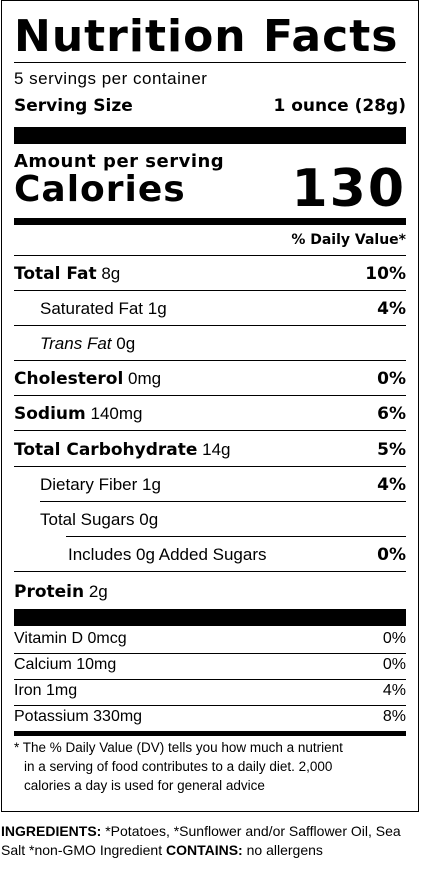  Describe the element at coordinates (87, 519) in the screenshot. I see `nutrient-name: Total Sugars` at that location.